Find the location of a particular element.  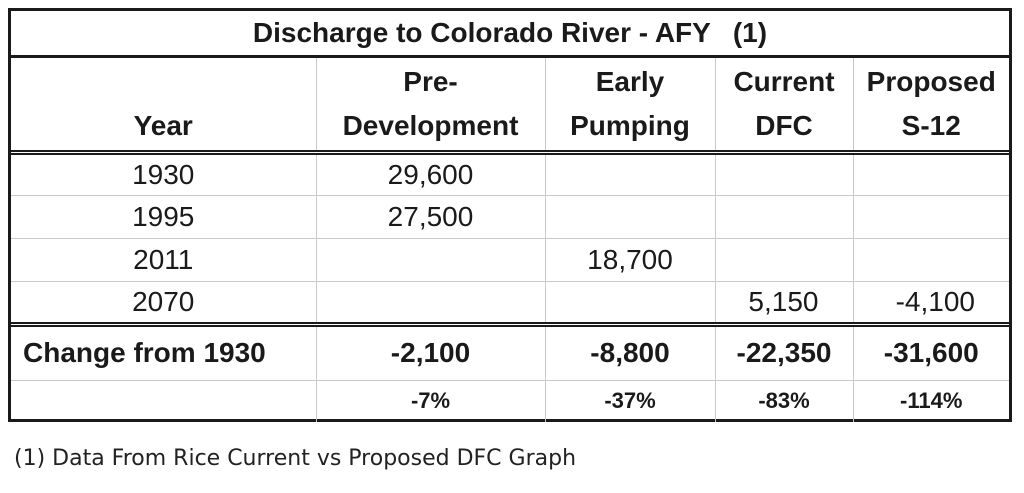

percent-current-dfc: -83% is located at coordinates (784, 401).